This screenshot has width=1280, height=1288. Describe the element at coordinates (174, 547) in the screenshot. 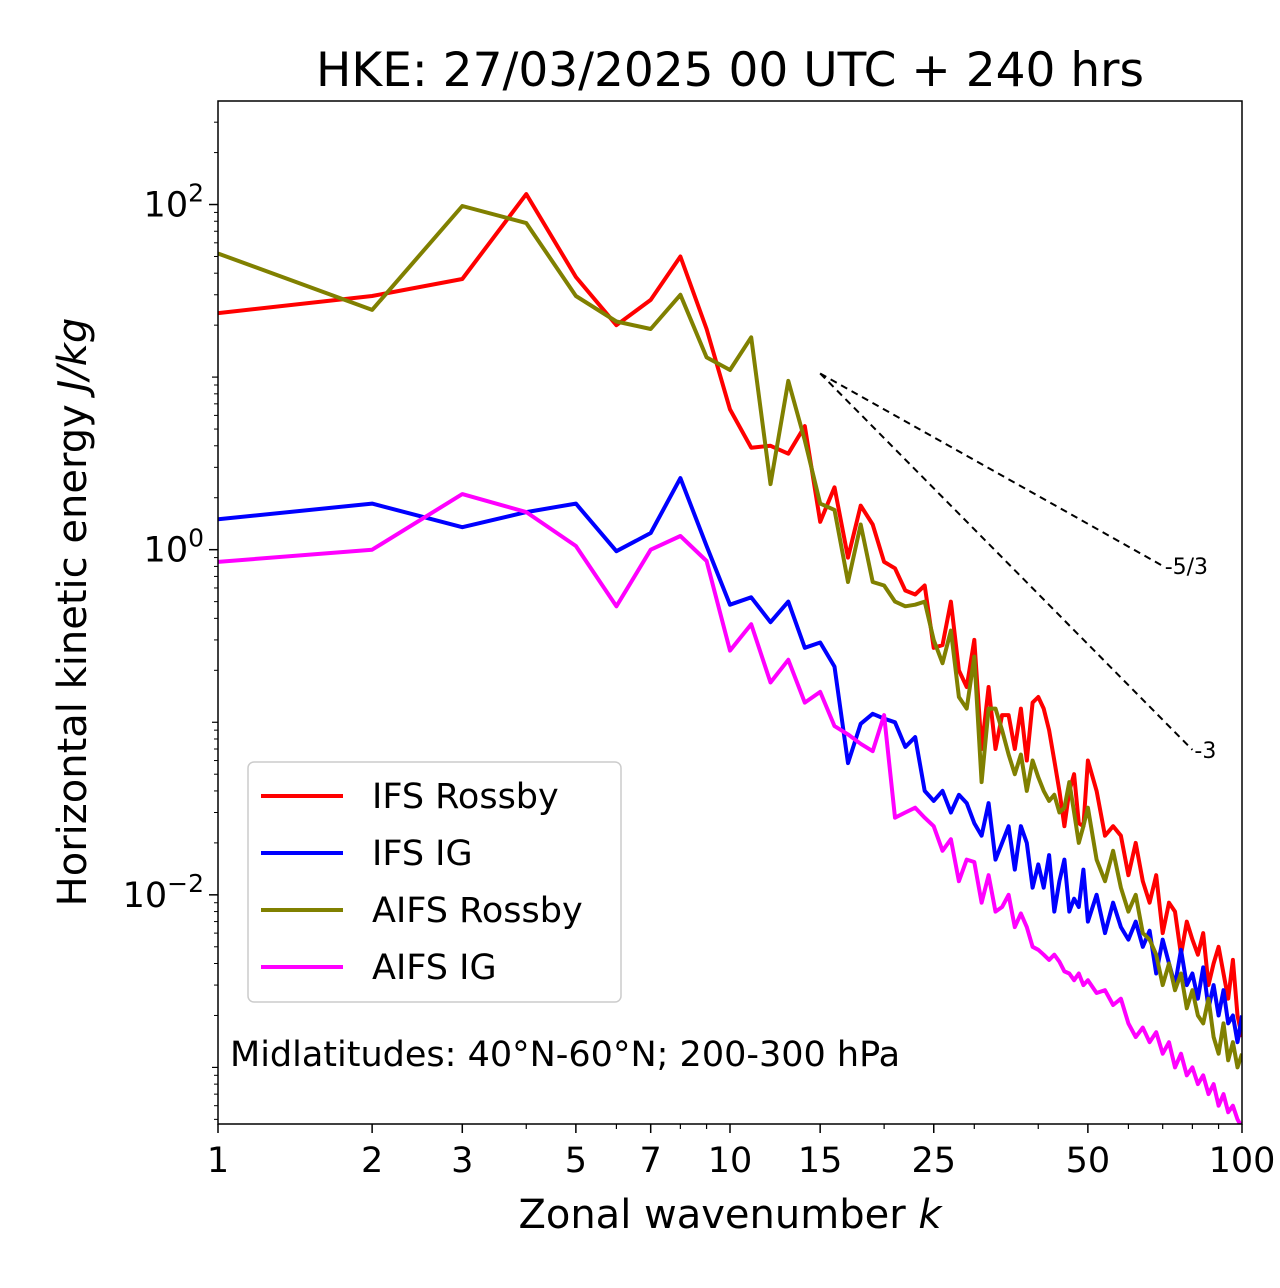

I see `y-tick-label: 10⁰` at that location.